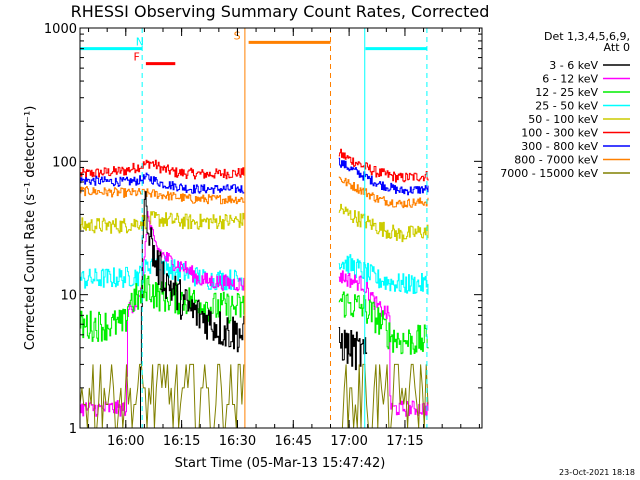  What do you see at coordinates (563, 119) in the screenshot?
I see `legend-label-4: 50 - 100 keV` at bounding box center [563, 119].